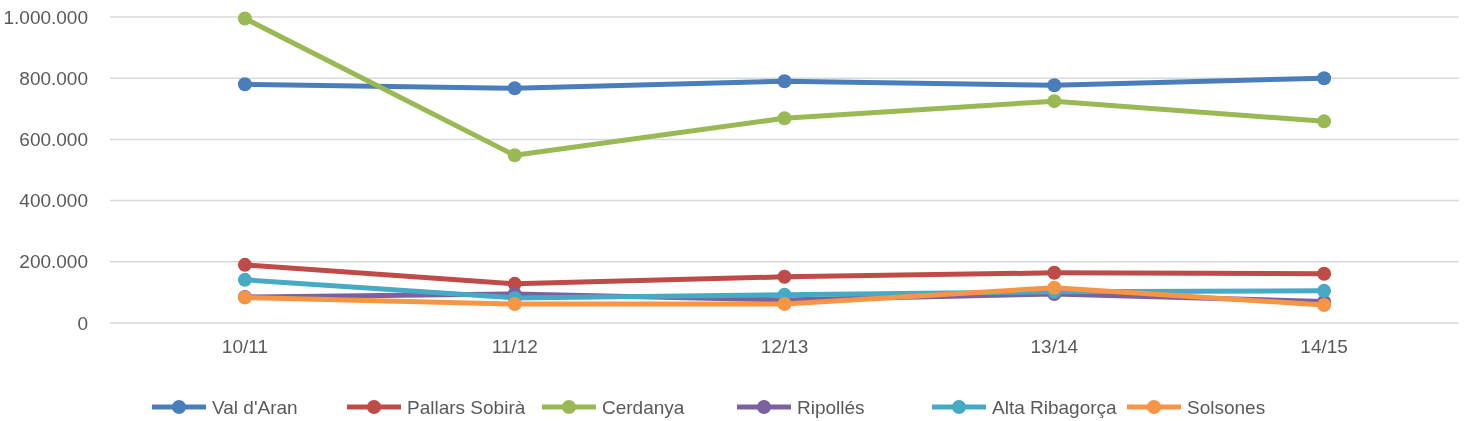 The height and width of the screenshot is (421, 1474). Describe the element at coordinates (53, 262) in the screenshot. I see `y-tick-label: 200.000` at that location.